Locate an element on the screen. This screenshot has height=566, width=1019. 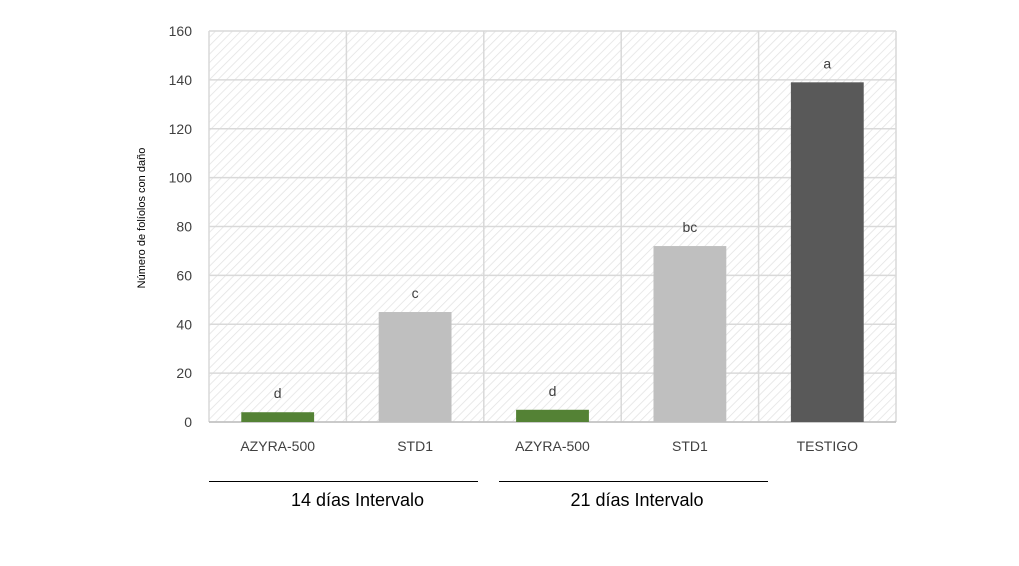
y-axis-ticks: 0 20 40 60 80 100 120 140 160 is located at coordinates (181, 226).